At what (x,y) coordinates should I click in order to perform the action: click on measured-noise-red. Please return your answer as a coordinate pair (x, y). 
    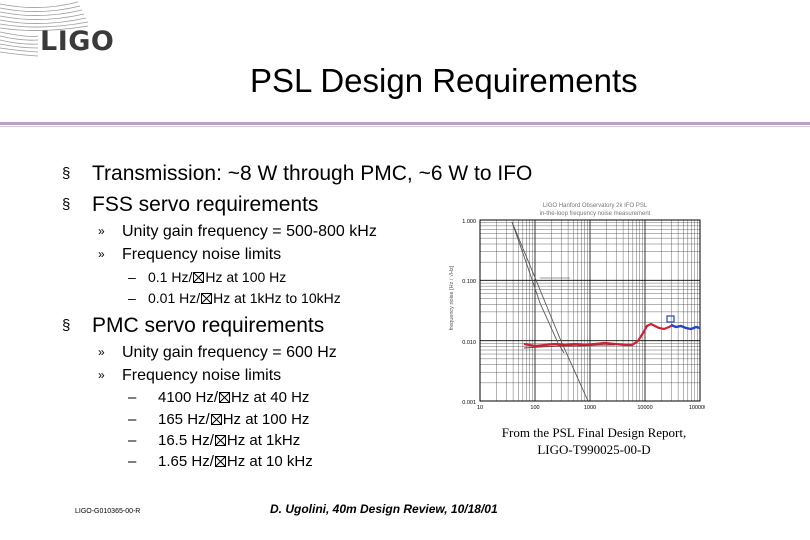
    Looking at the image, I should click on (598, 335).